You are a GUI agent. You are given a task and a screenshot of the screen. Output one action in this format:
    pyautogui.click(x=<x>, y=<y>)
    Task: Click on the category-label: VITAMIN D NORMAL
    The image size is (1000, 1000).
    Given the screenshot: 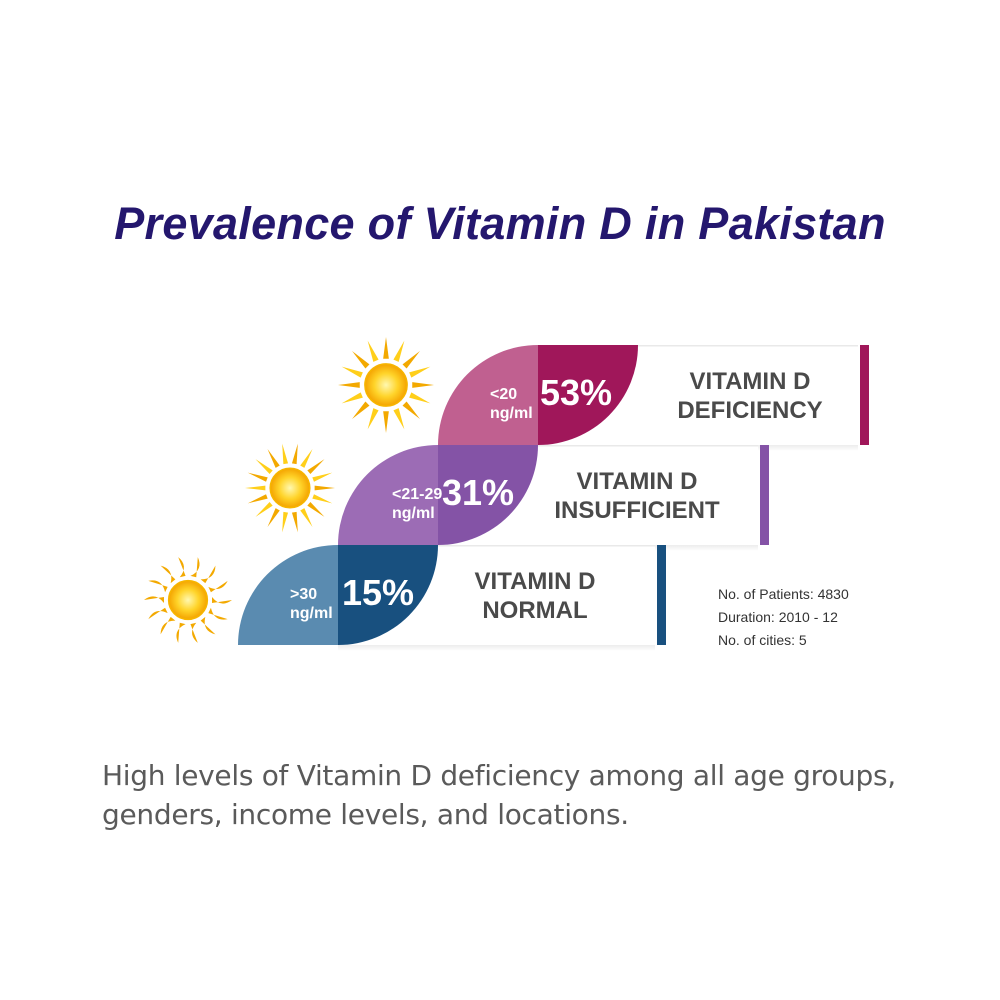 What is the action you would take?
    pyautogui.click(x=535, y=596)
    